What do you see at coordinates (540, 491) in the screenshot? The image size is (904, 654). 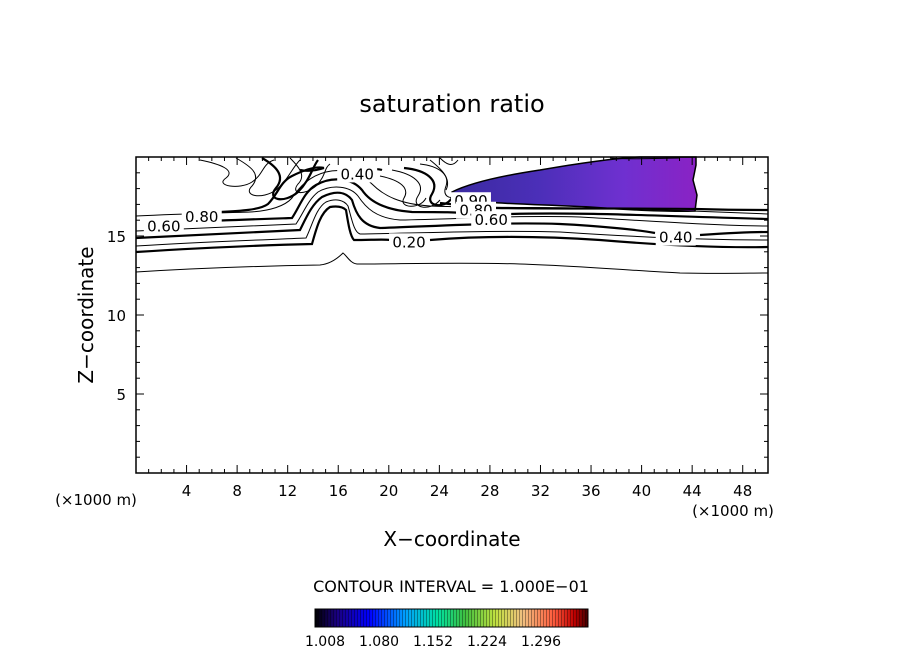 I see `x-tick-label: 32` at bounding box center [540, 491].